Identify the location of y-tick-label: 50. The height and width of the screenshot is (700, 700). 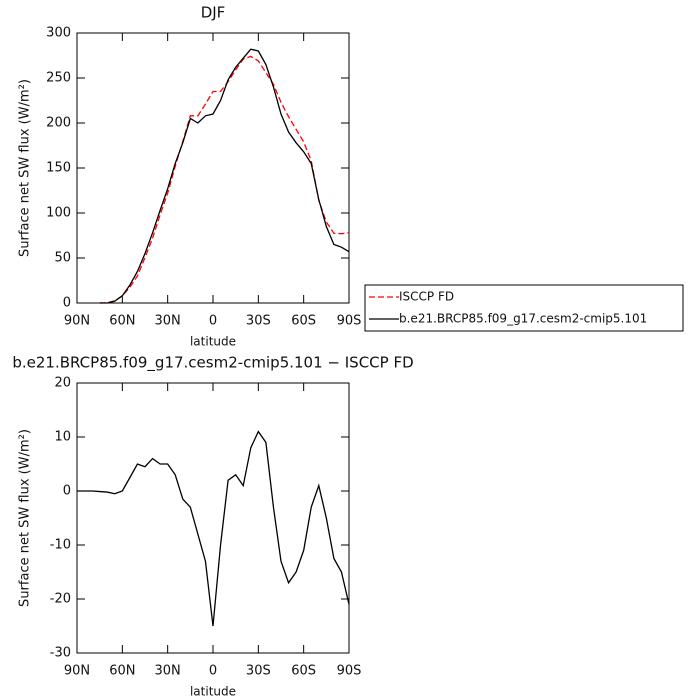
(62, 258).